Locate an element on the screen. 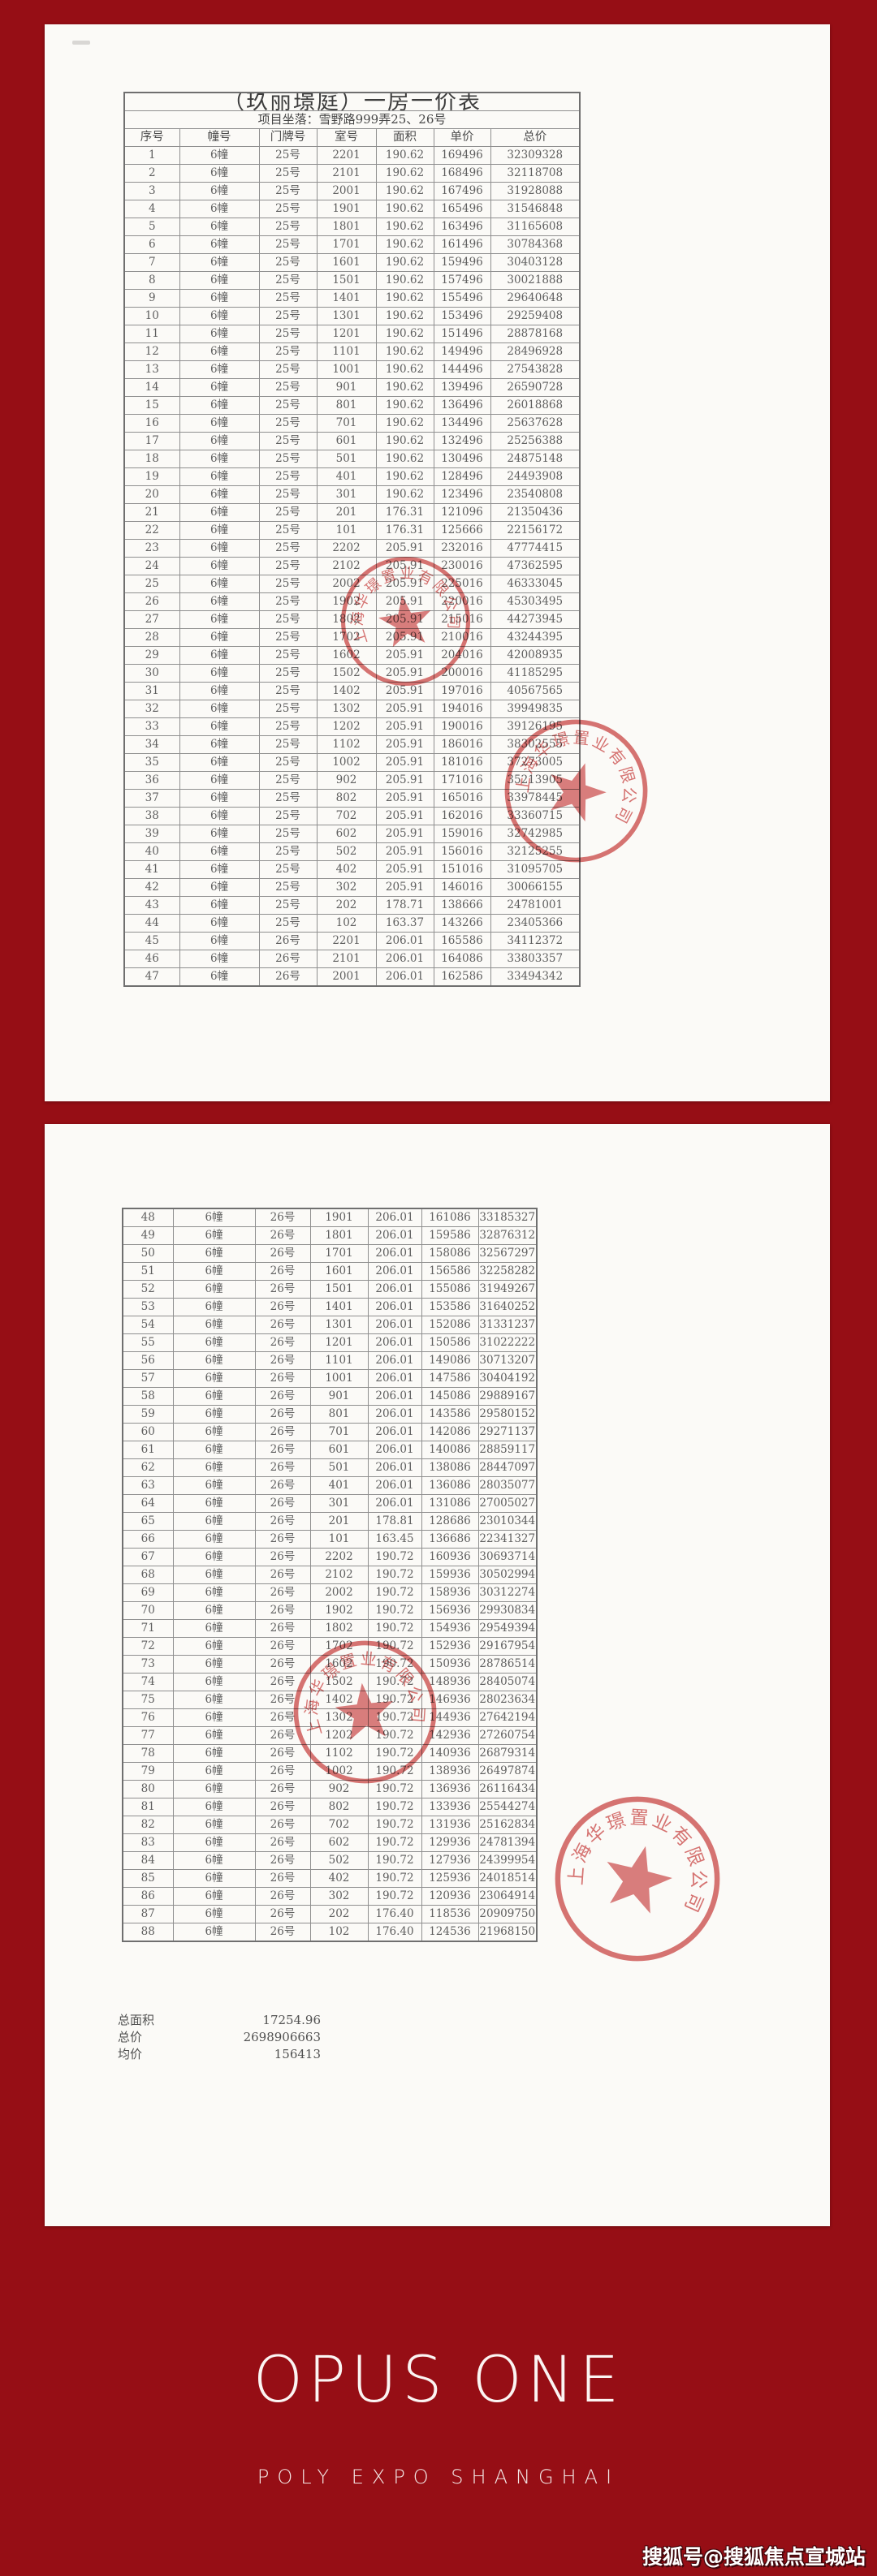 The width and height of the screenshot is (877, 2576). cell: 26590728 is located at coordinates (535, 388).